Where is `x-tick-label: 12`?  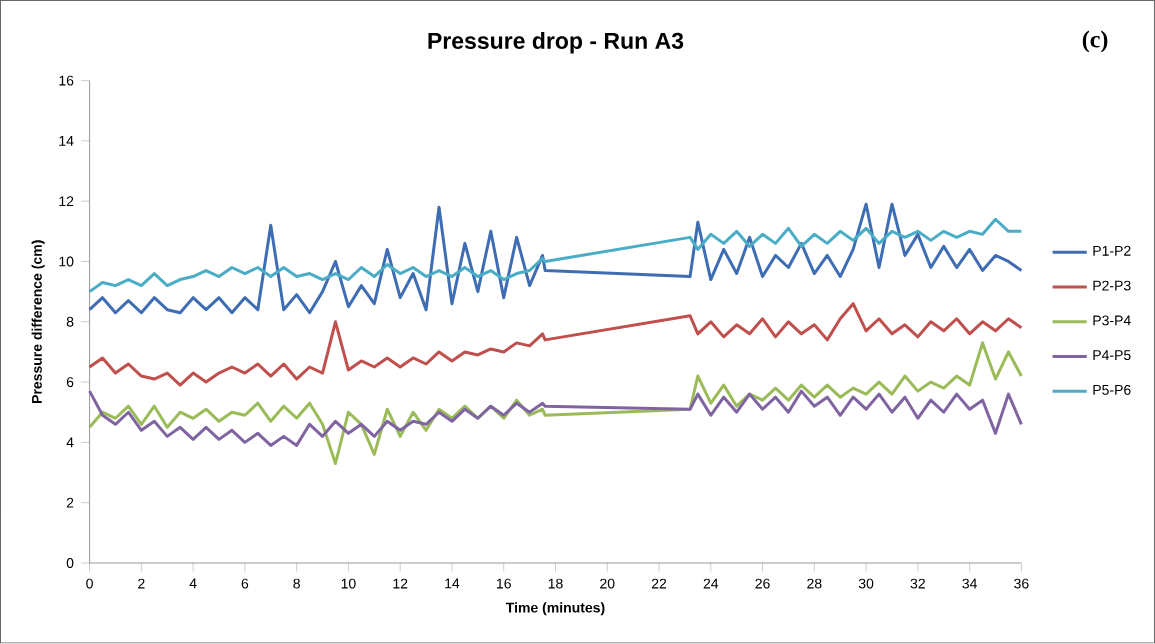
x-tick-label: 12 is located at coordinates (400, 583).